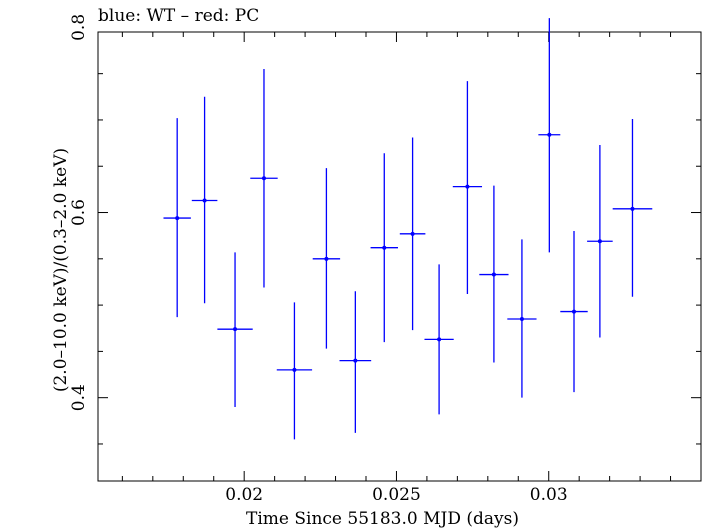 This screenshot has height=532, width=705. I want to click on x-tick-label: 0.02, so click(244, 495).